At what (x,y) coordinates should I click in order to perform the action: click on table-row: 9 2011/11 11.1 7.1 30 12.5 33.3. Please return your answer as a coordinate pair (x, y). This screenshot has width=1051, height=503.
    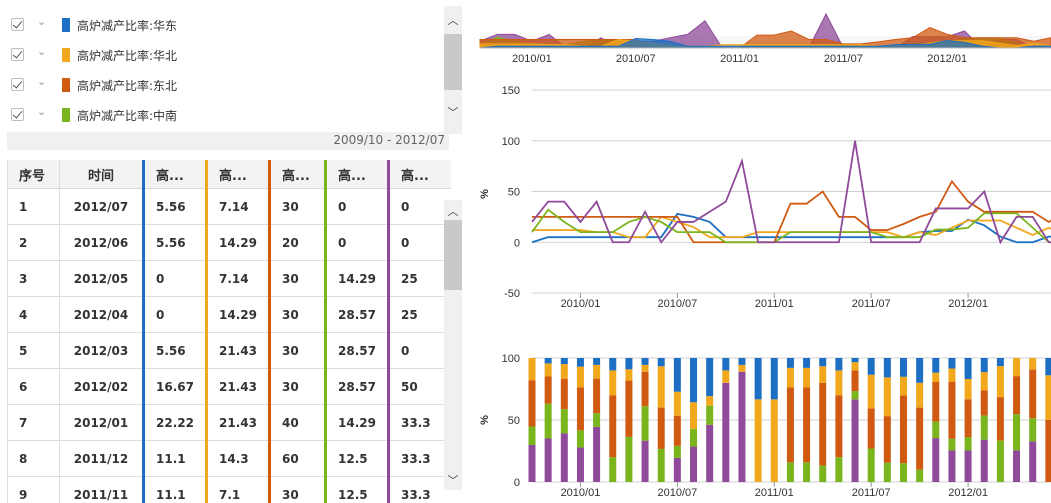
    Looking at the image, I should click on (229, 489).